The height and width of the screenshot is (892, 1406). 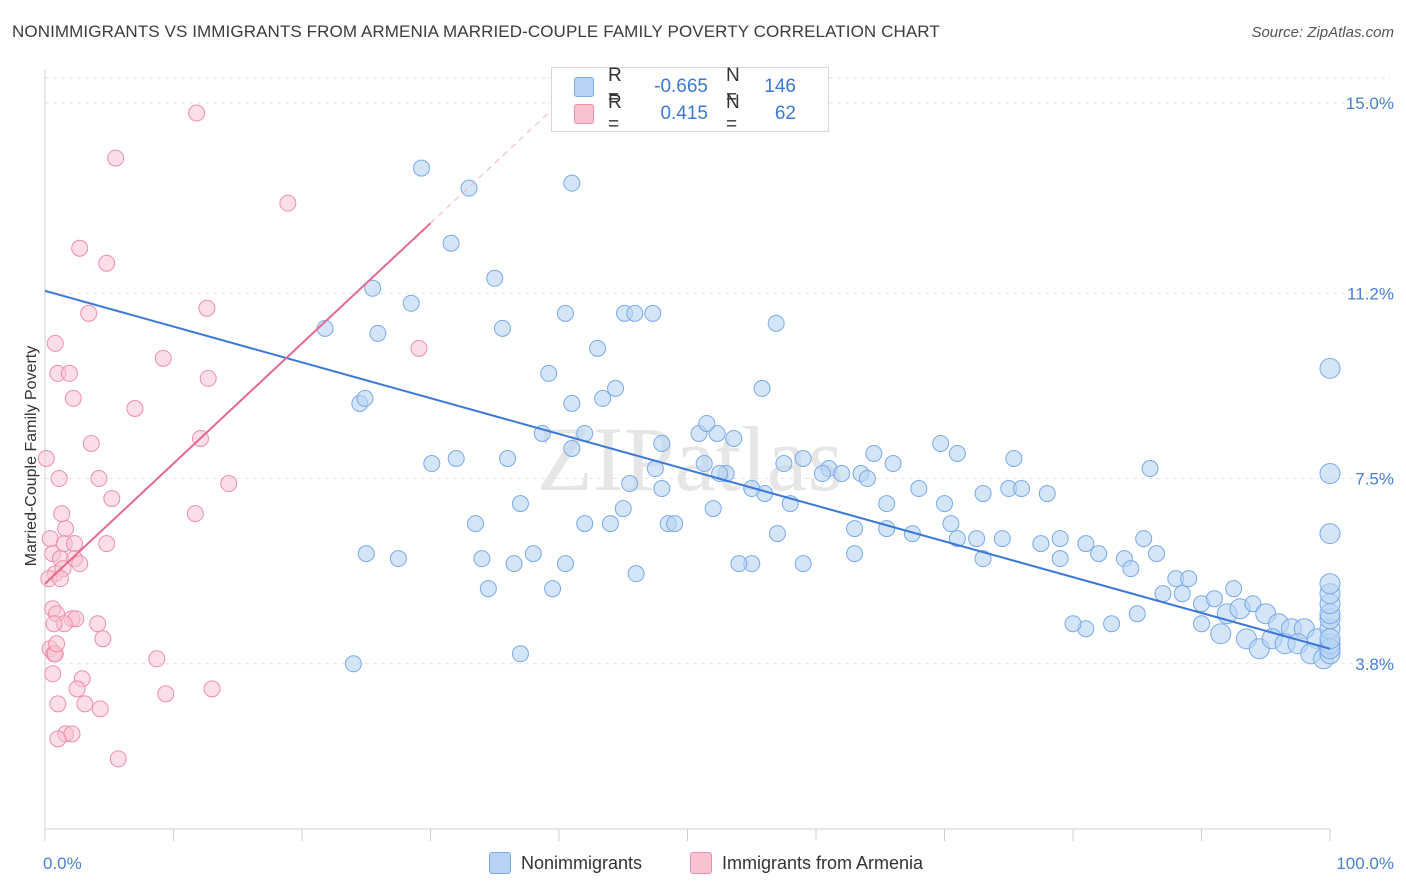 I want to click on legend-label: Nonimmigrants, so click(x=582, y=862).